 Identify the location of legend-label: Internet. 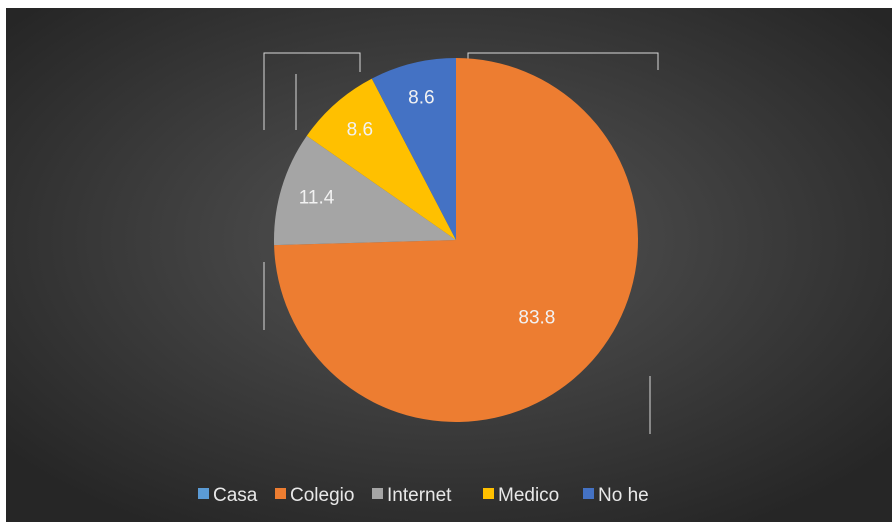
(419, 495).